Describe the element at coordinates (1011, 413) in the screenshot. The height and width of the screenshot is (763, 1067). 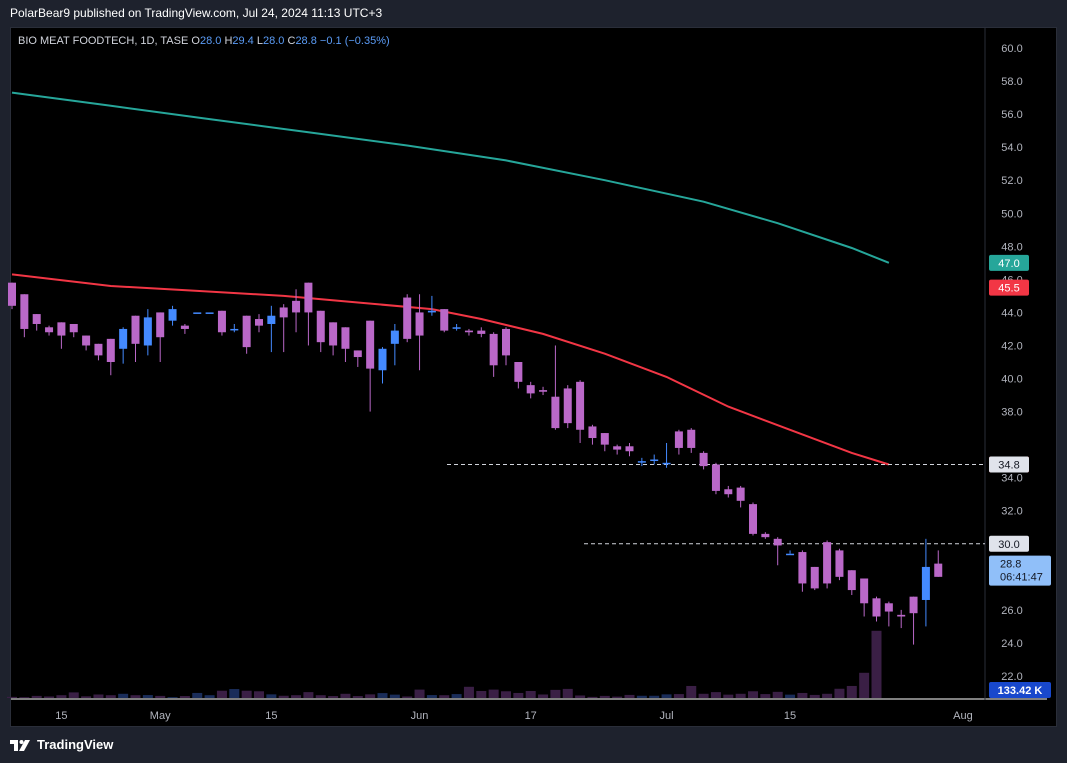
I see `y-axis-tick-label: 38.0` at that location.